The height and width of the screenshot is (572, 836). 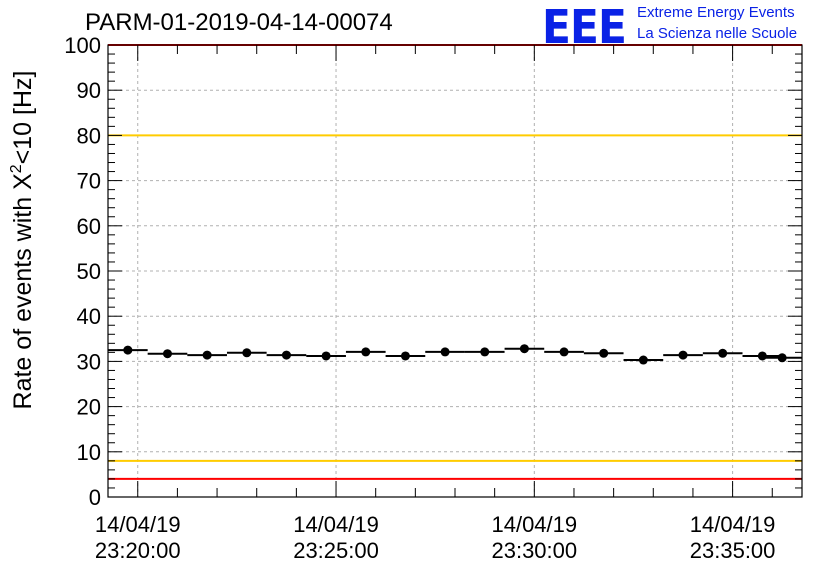 I want to click on y-tick-label: 60, so click(x=89, y=226).